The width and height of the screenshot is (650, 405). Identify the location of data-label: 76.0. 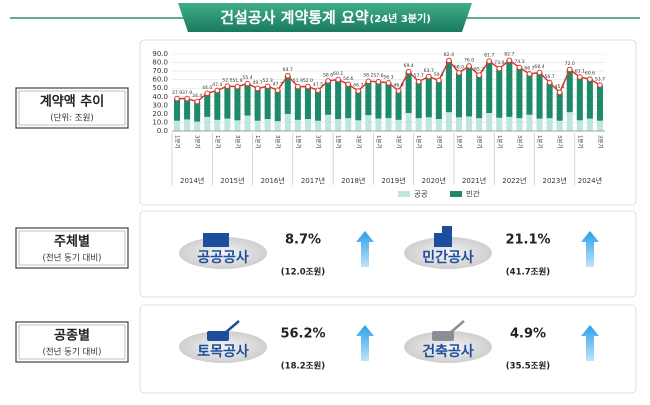
(469, 60).